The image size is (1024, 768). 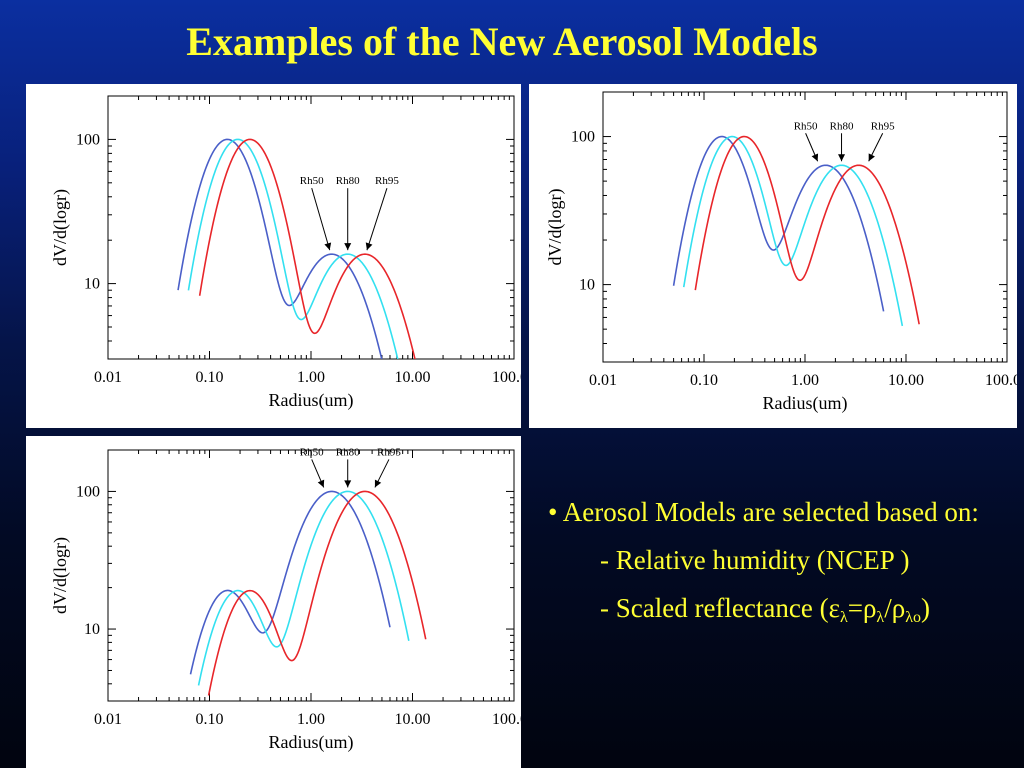 What do you see at coordinates (888, 608) in the screenshot?
I see `slash: /` at bounding box center [888, 608].